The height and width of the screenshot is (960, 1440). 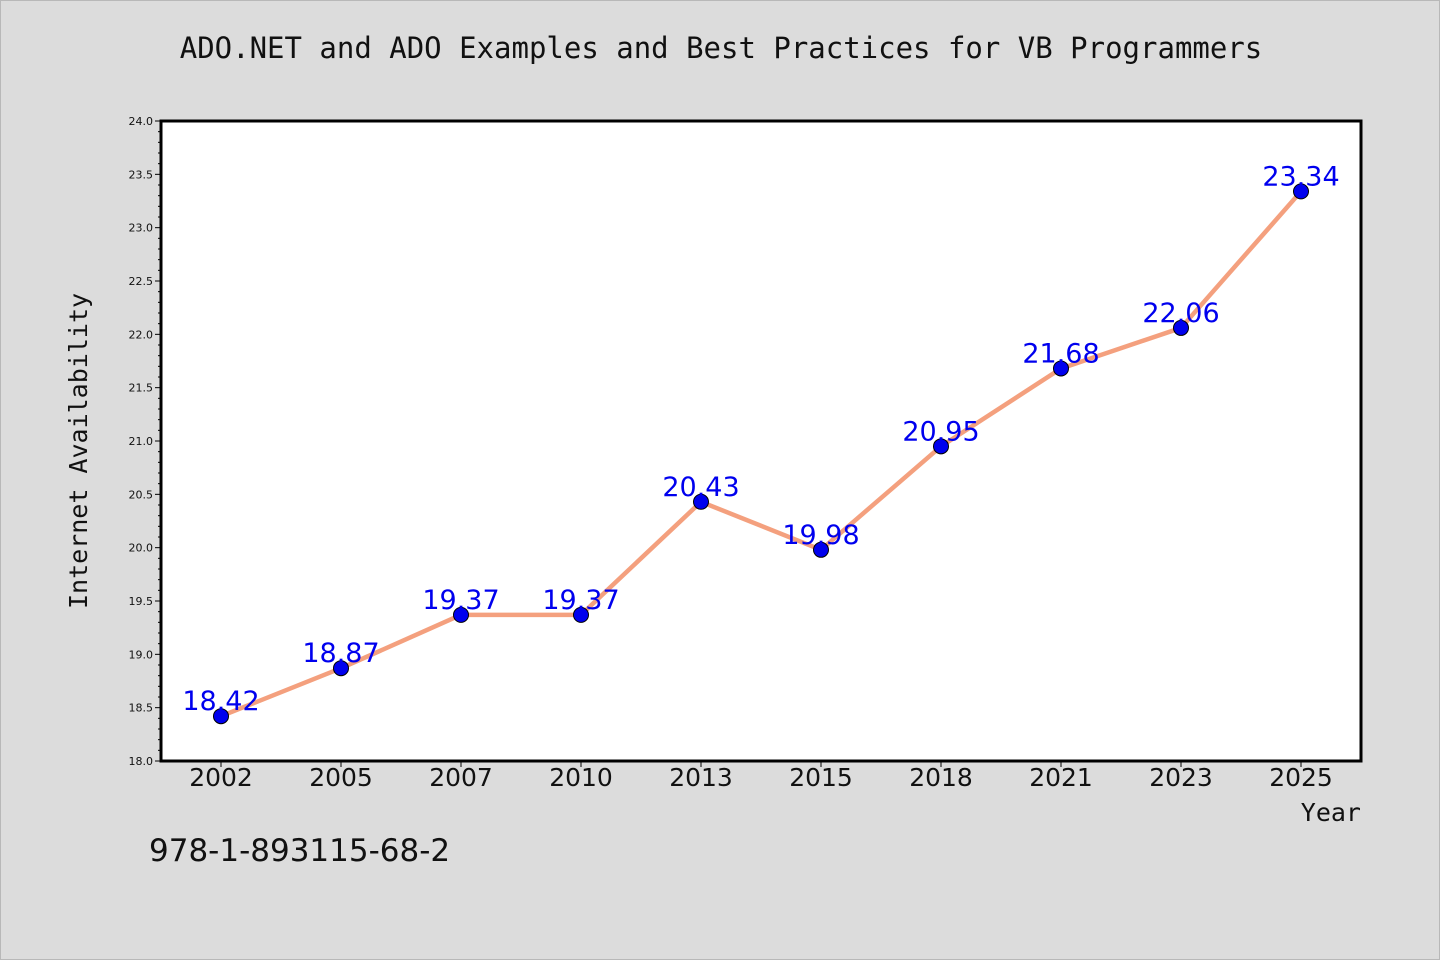 I want to click on y-tick-label: 20.5, so click(x=141, y=494).